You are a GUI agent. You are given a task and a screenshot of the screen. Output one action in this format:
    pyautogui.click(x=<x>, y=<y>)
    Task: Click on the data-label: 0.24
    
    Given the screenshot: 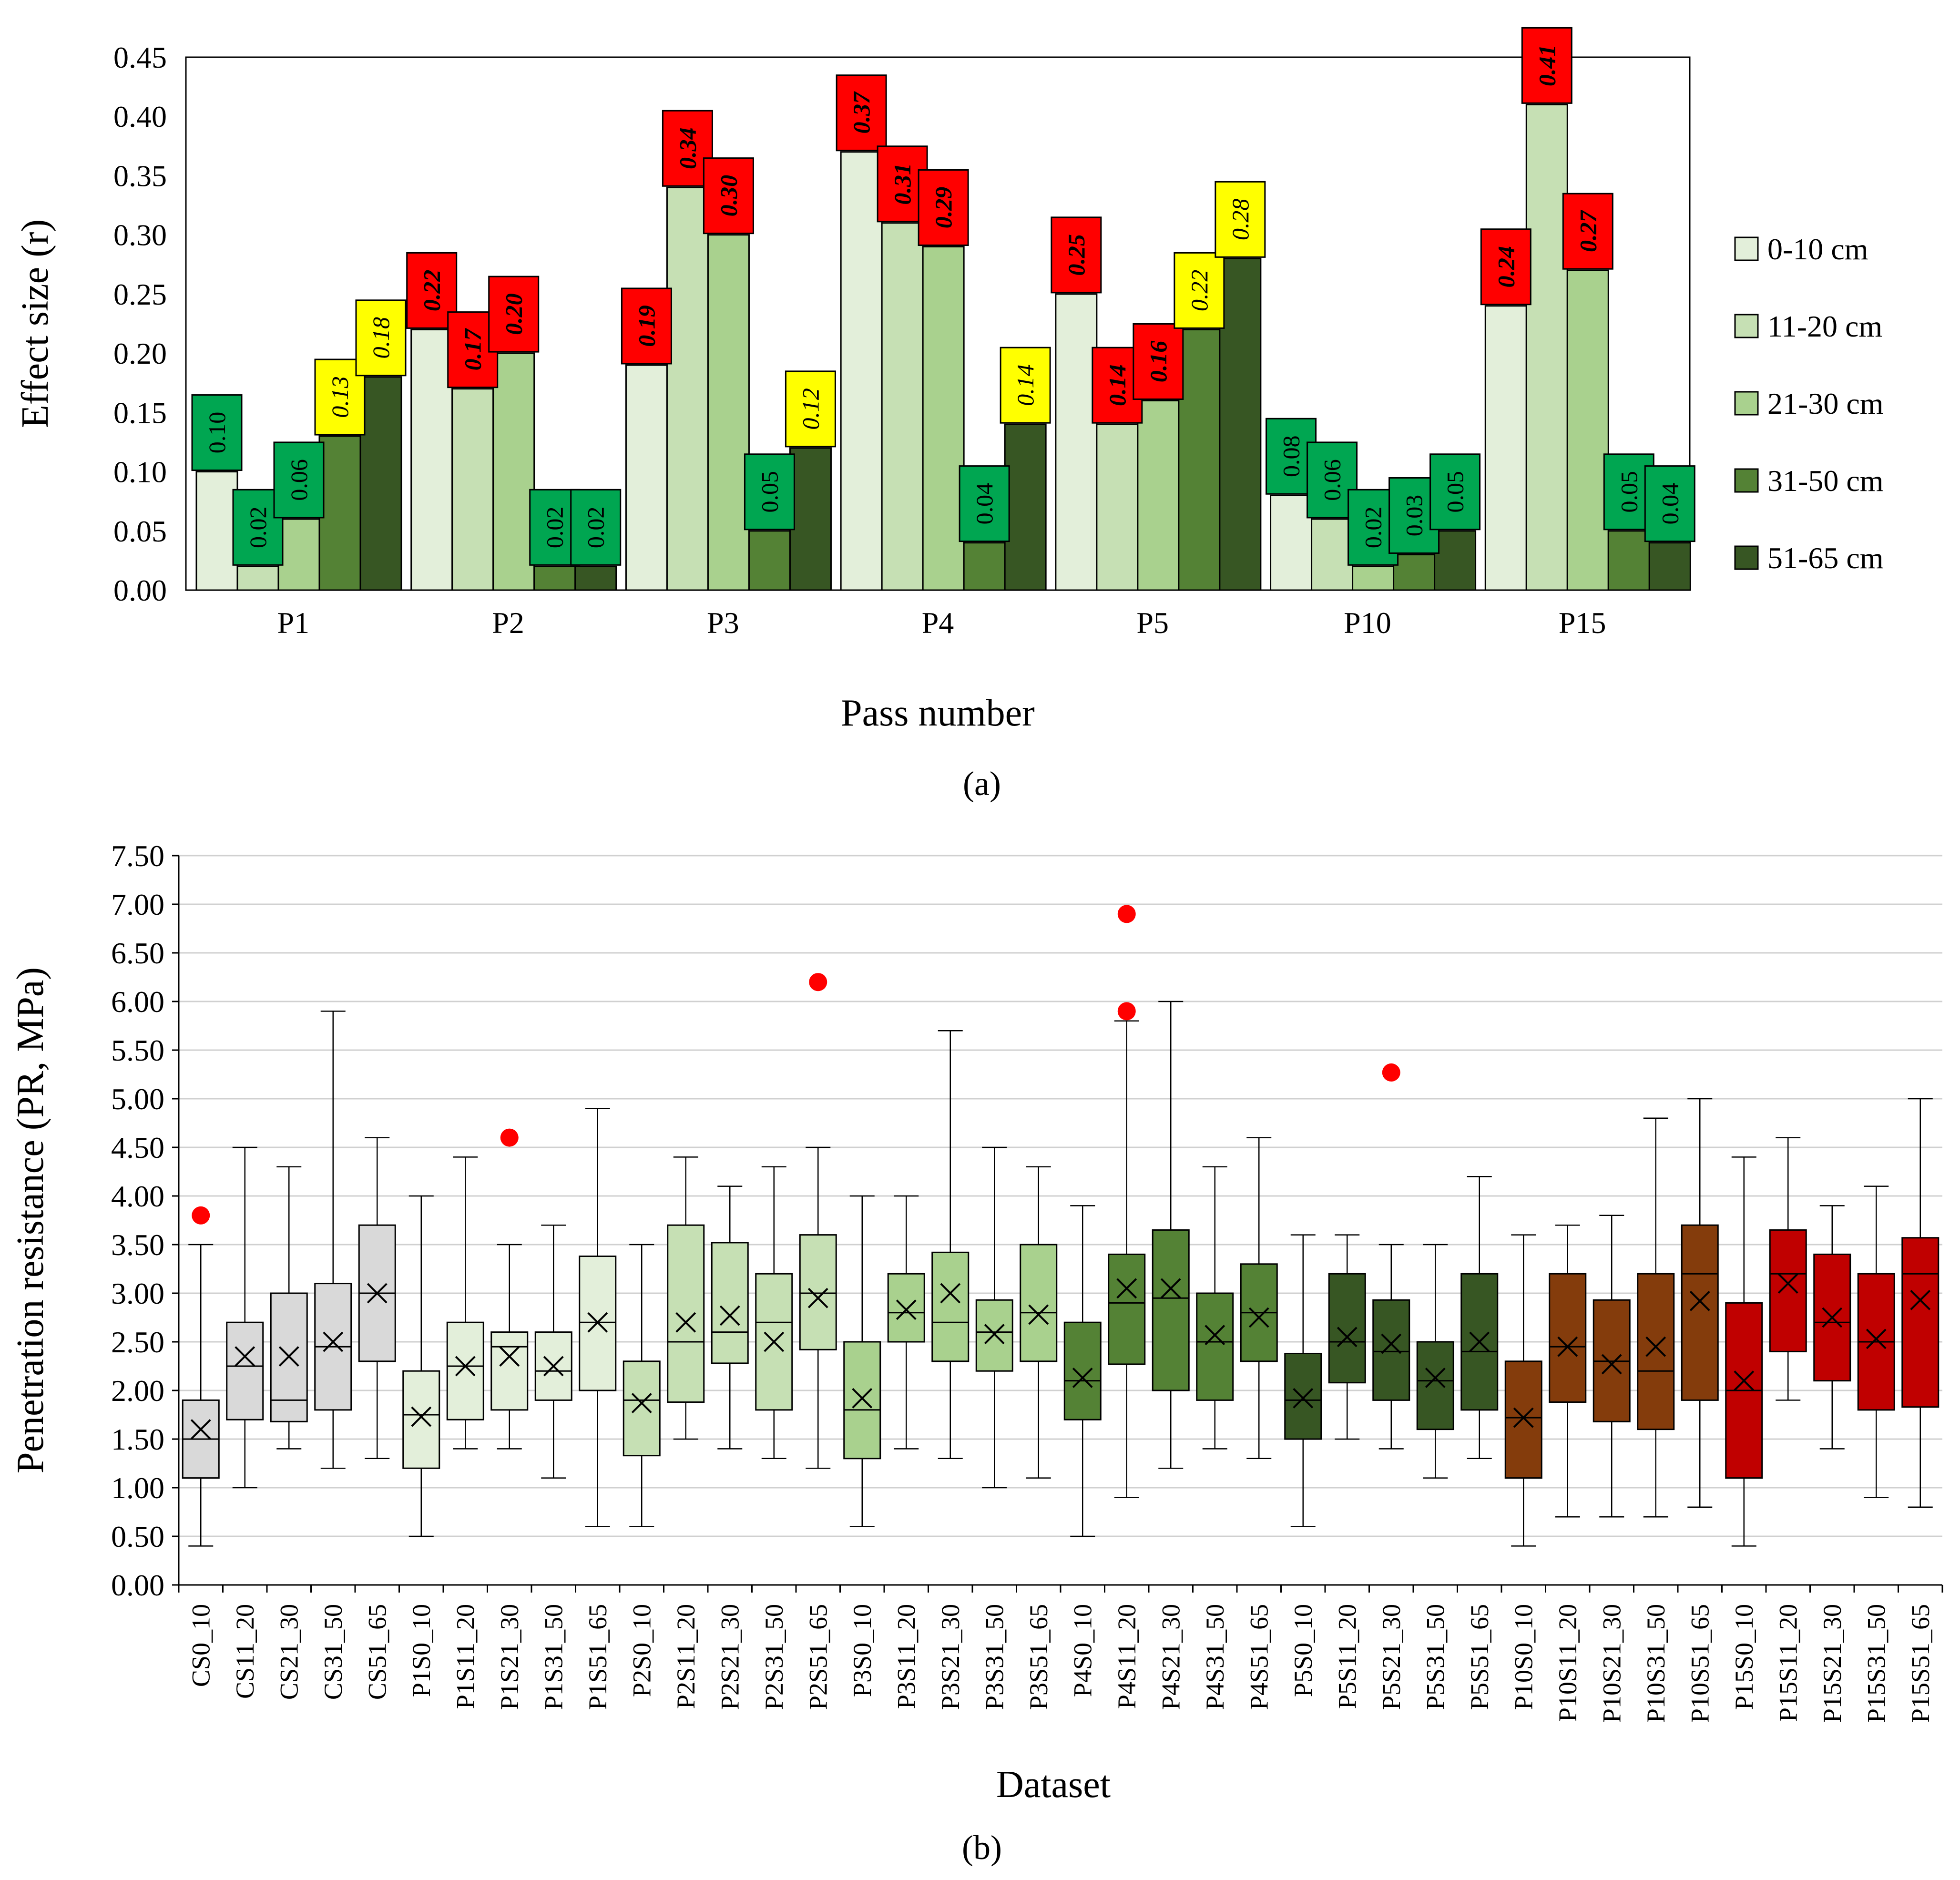 What is the action you would take?
    pyautogui.click(x=1505, y=267)
    